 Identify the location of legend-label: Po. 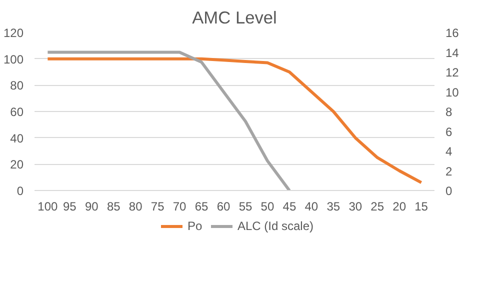
(195, 226).